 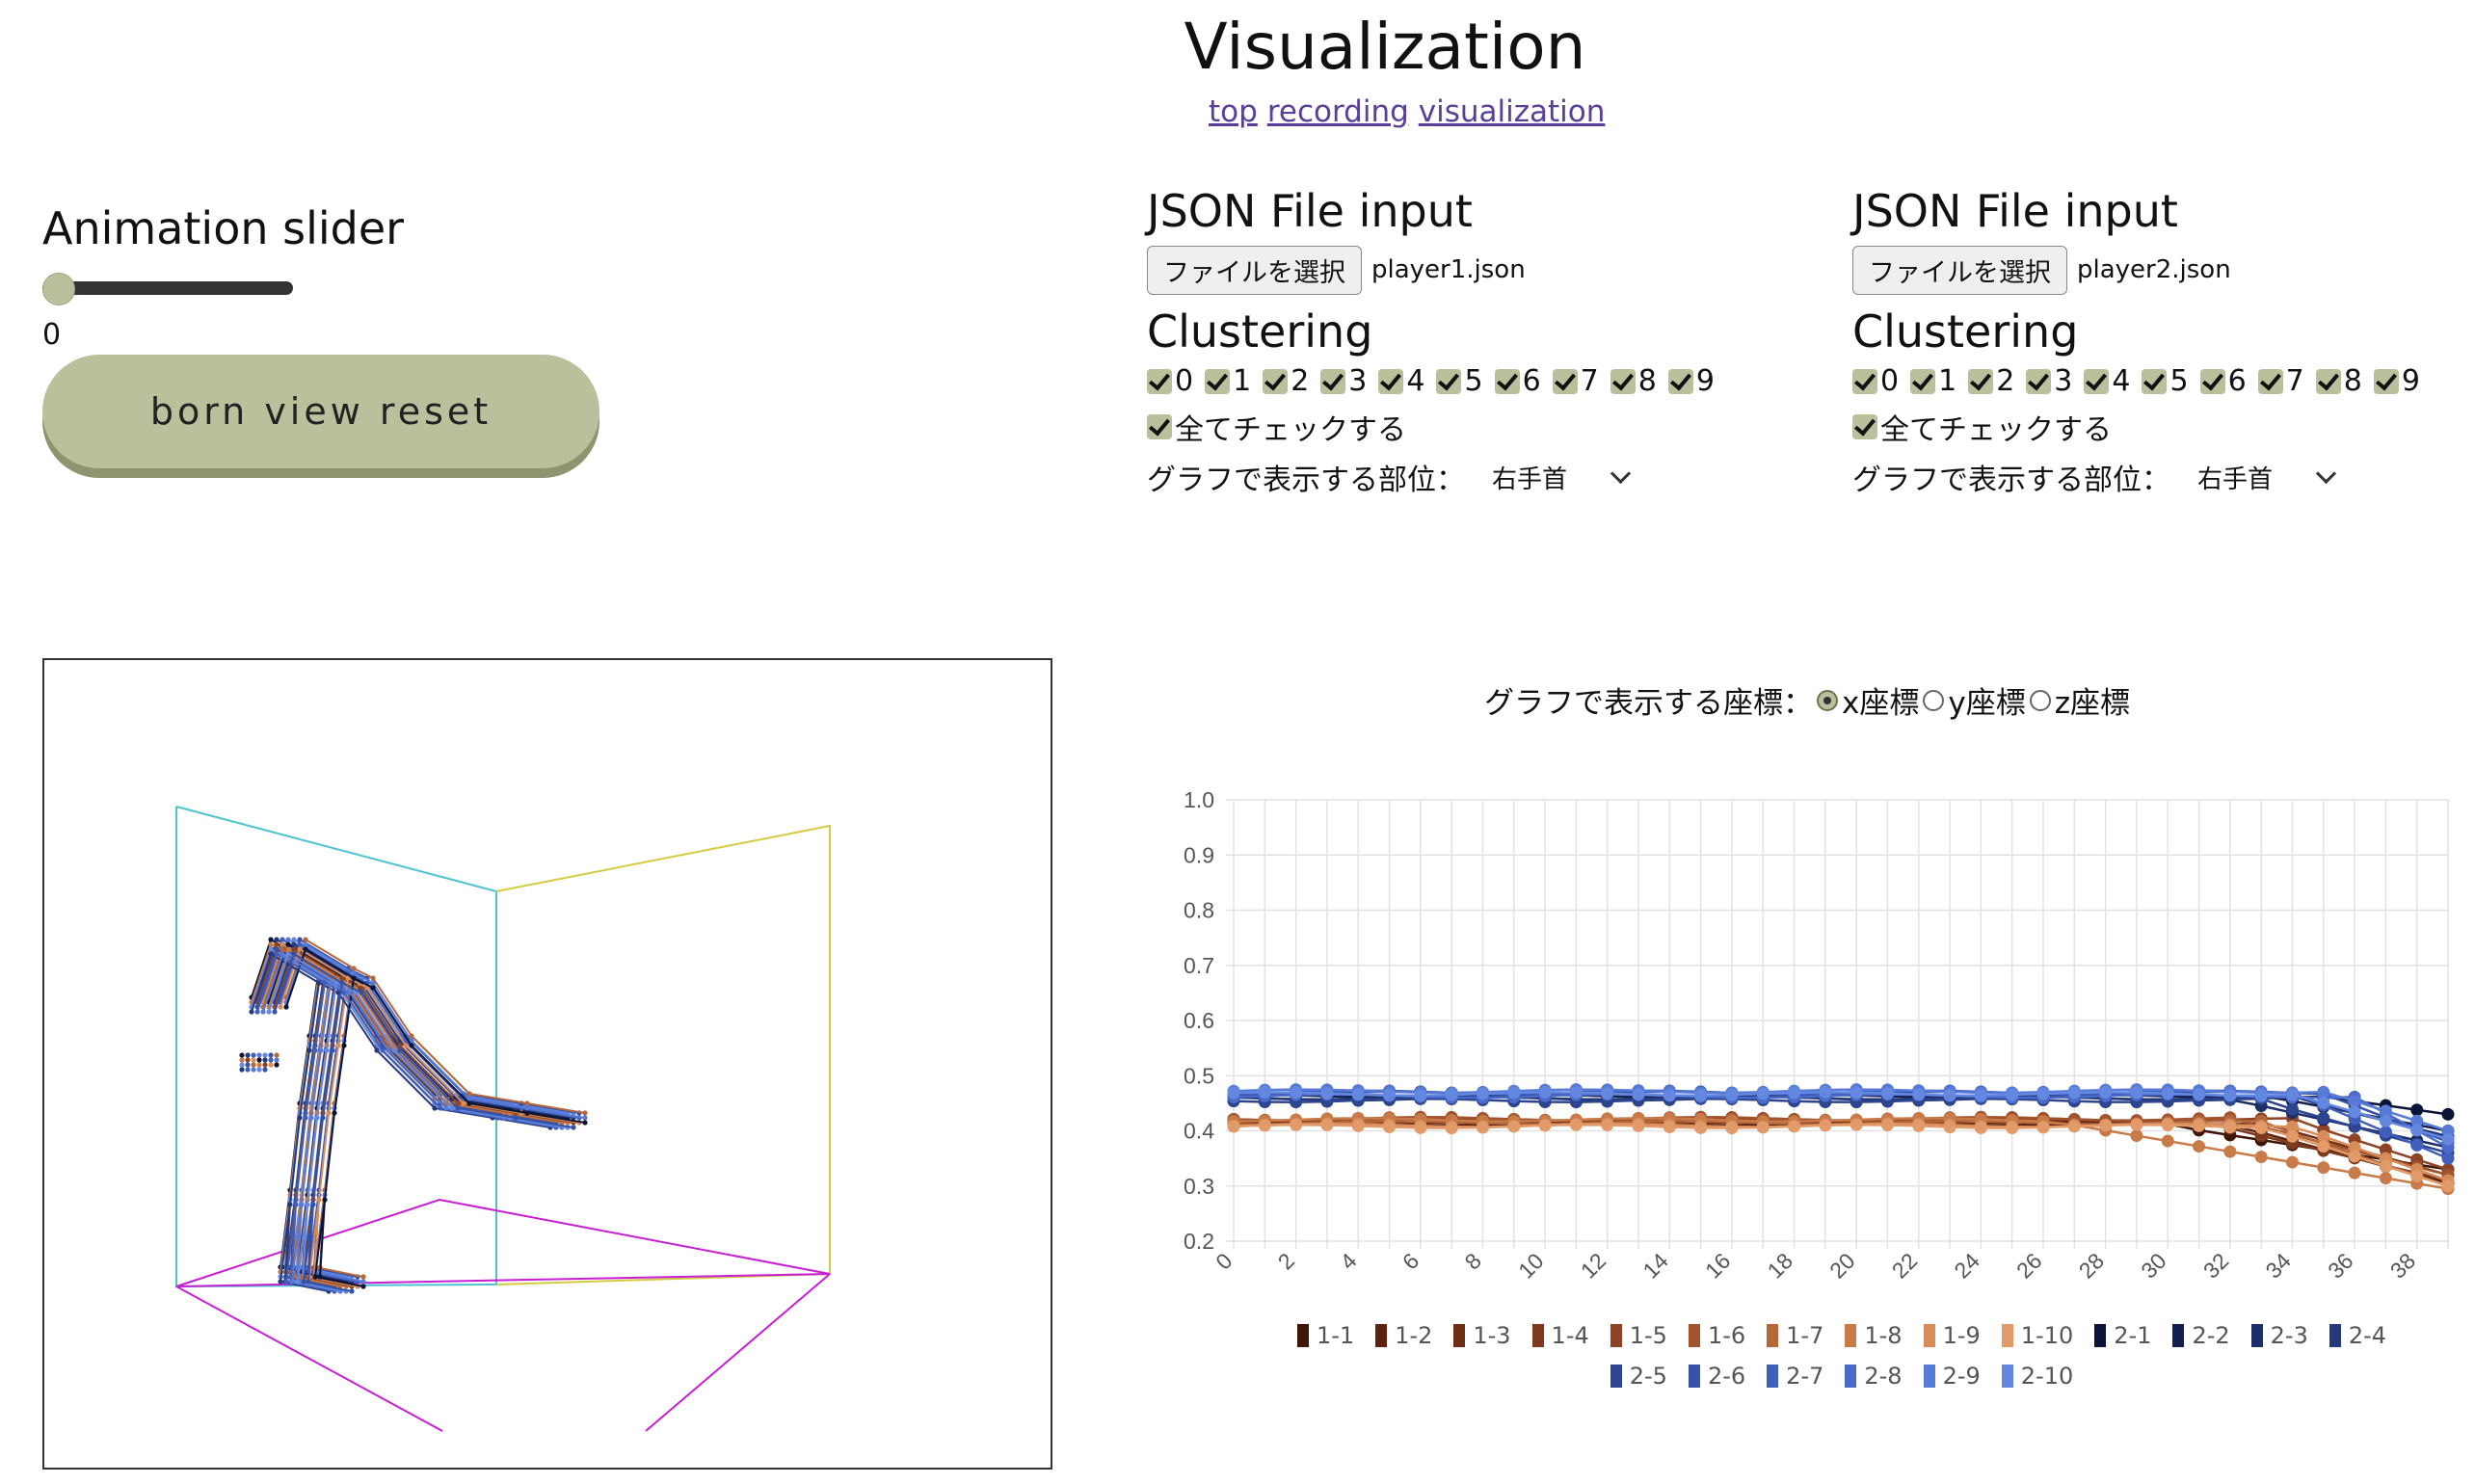 What do you see at coordinates (1716, 1335) in the screenshot?
I see `legend-item-1-6: 1-6` at bounding box center [1716, 1335].